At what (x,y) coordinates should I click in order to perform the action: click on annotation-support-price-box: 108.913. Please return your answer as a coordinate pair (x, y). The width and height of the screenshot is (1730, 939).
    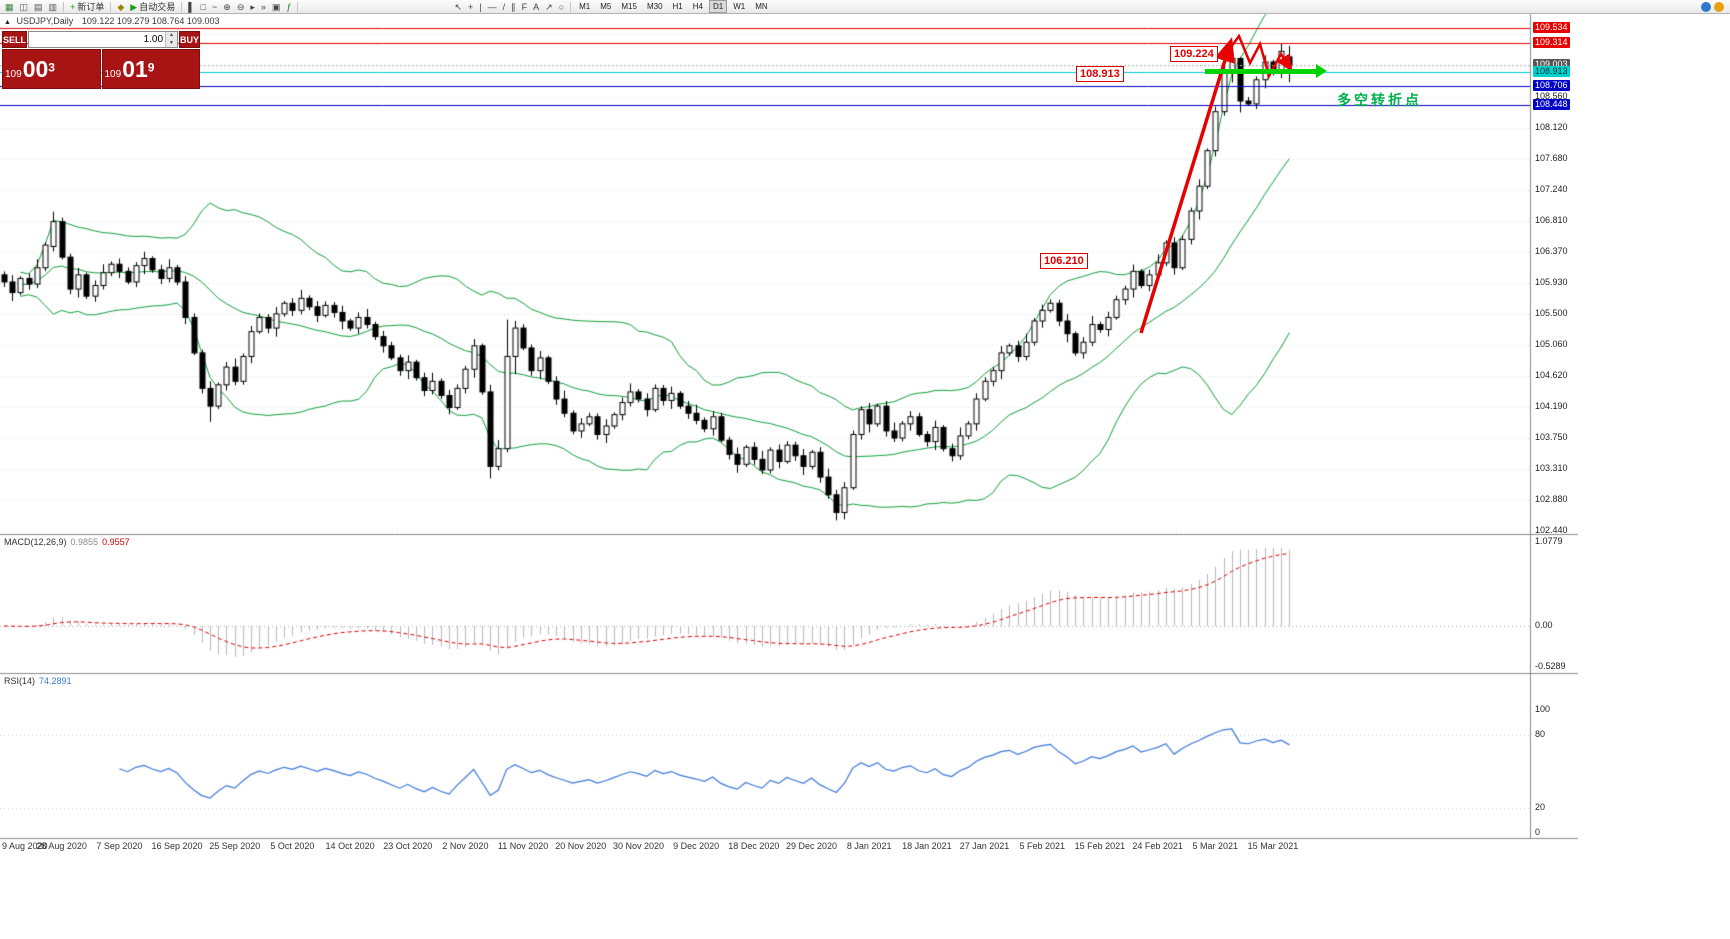
    Looking at the image, I should click on (1100, 74).